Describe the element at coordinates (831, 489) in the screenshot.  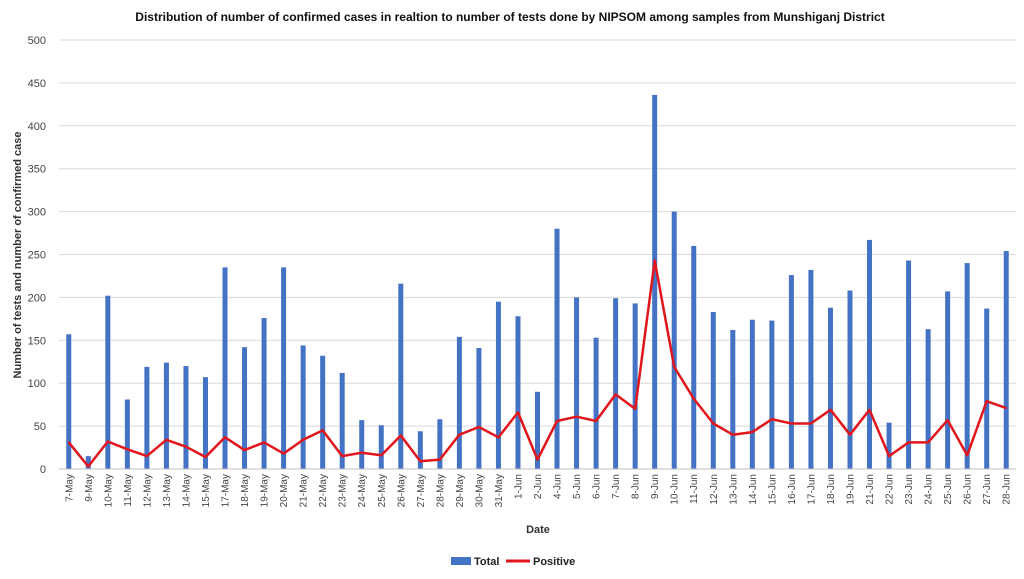
I see `x-tick-label: 18-Jun` at that location.